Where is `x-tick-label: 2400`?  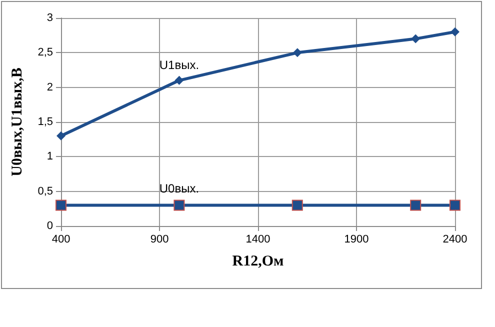
x-tick-label: 2400 is located at coordinates (455, 240).